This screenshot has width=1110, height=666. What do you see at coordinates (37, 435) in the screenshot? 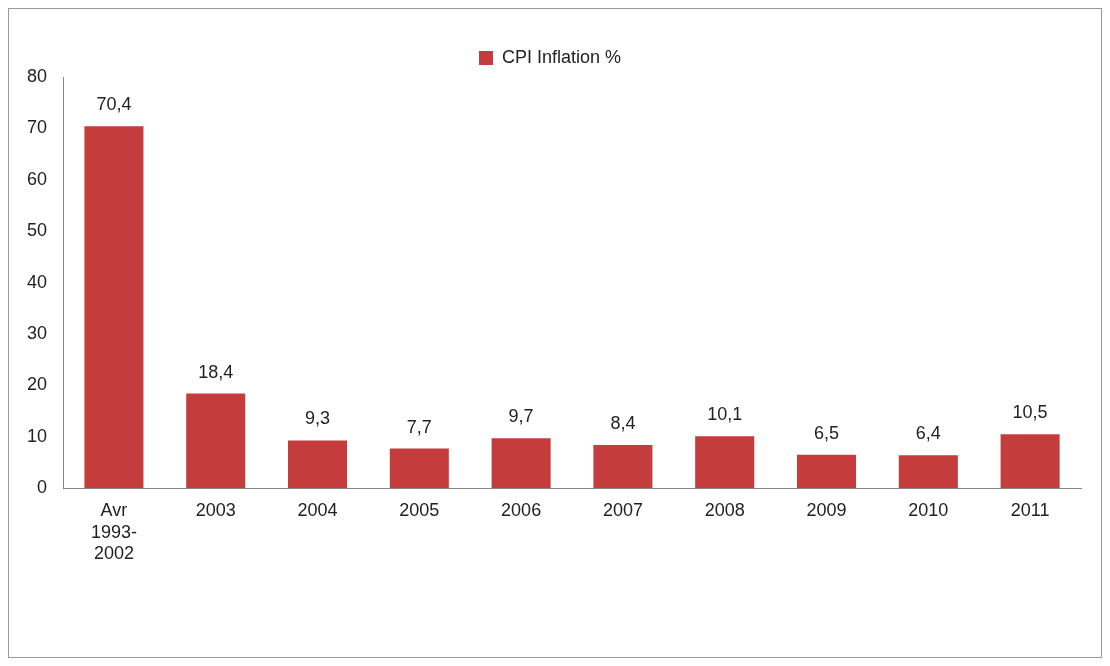
I see `y-tick-label: 10` at bounding box center [37, 435].